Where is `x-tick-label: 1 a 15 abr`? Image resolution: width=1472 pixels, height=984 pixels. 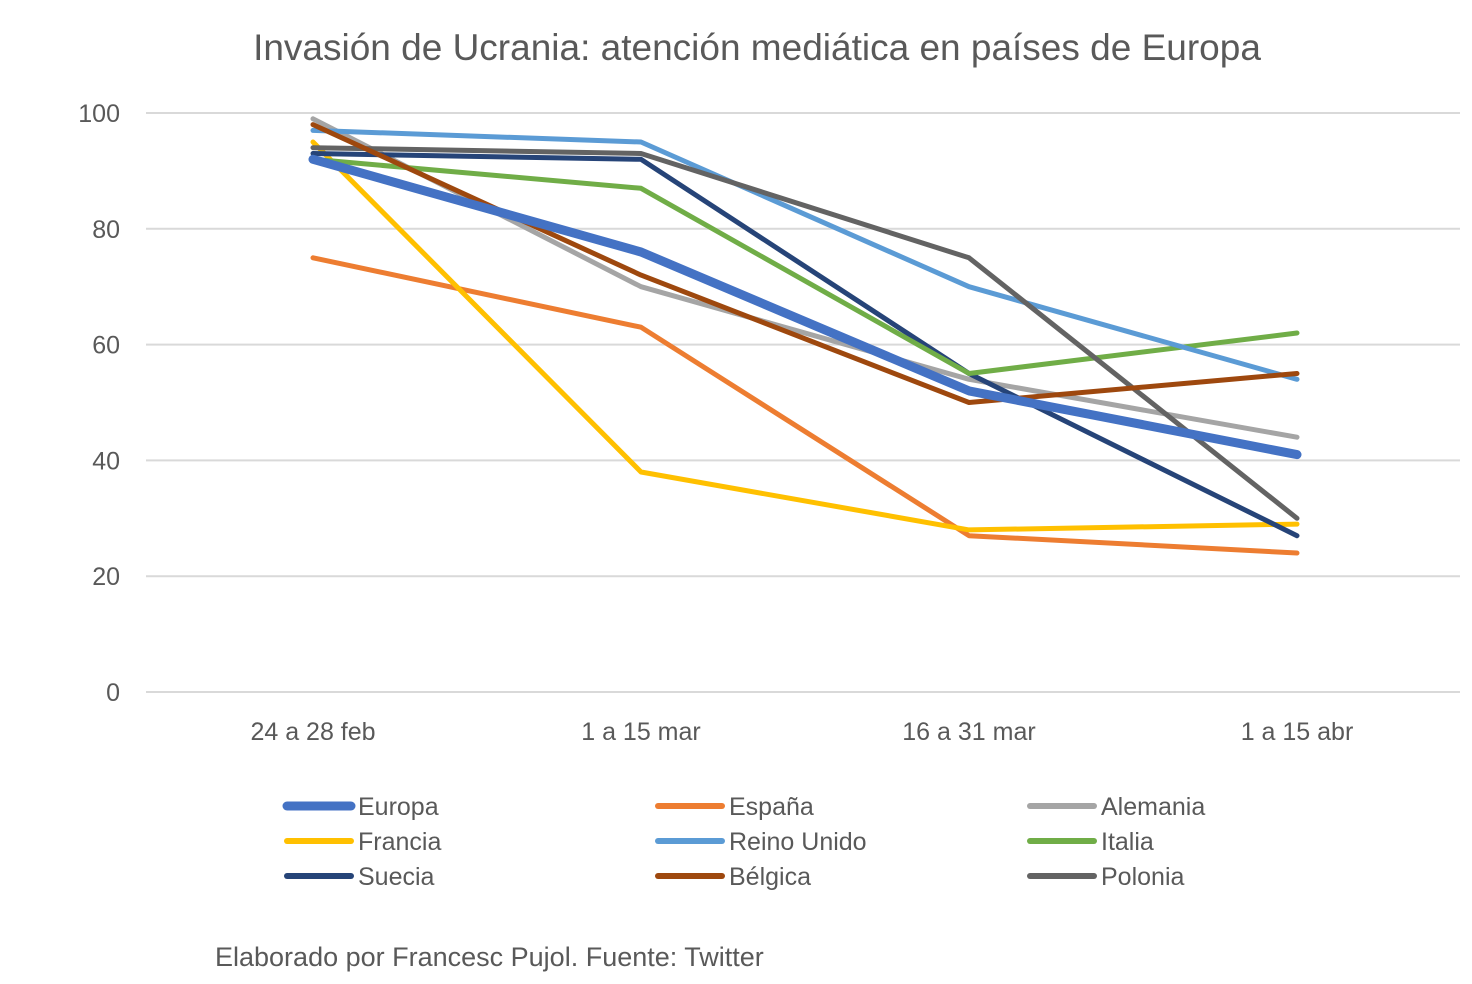 x-tick-label: 1 a 15 abr is located at coordinates (1297, 732).